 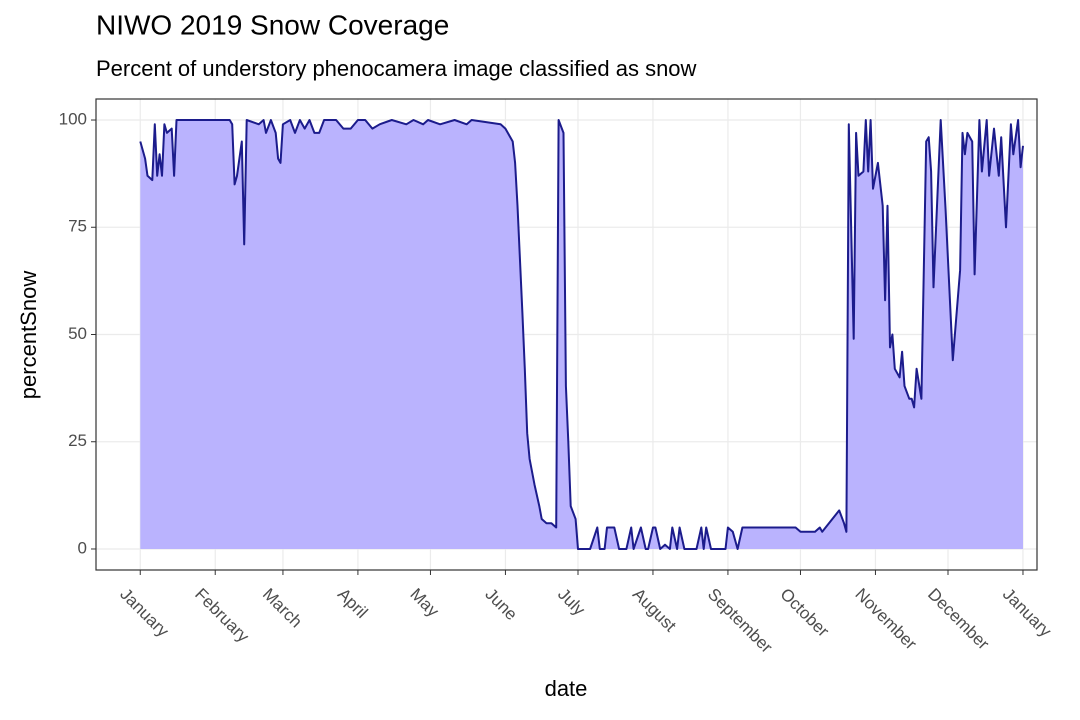 What do you see at coordinates (571, 602) in the screenshot?
I see `x-tick-label: July` at bounding box center [571, 602].